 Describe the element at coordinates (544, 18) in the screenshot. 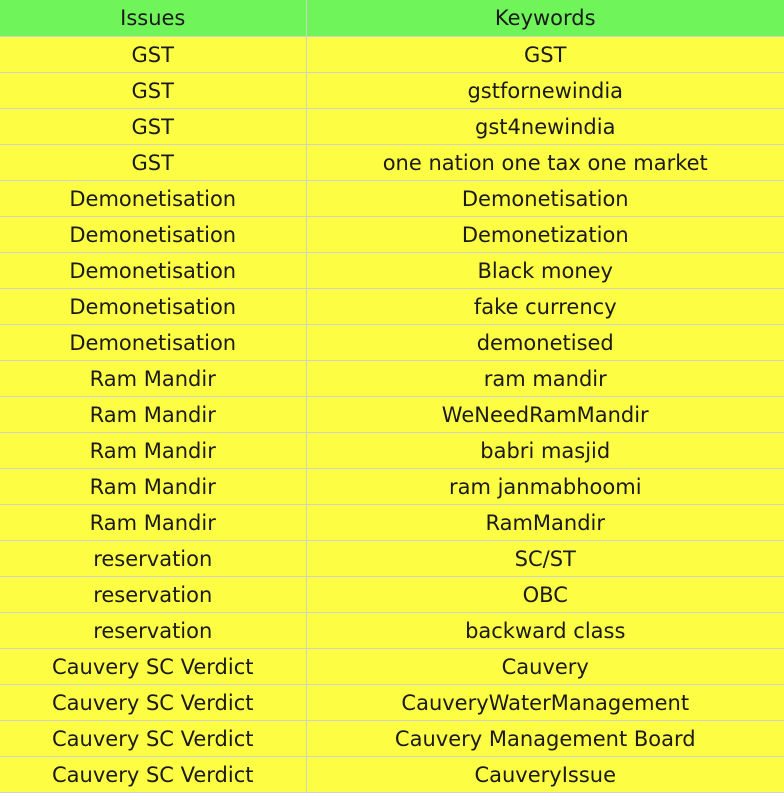

I see `header-cell-keywords: Keywords` at that location.